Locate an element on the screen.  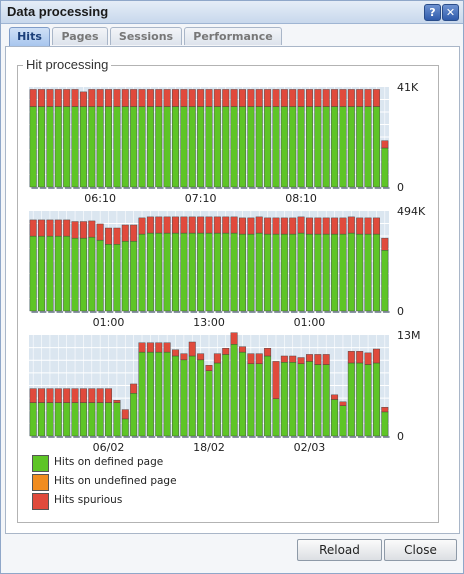
close-button: Close is located at coordinates (420, 550).